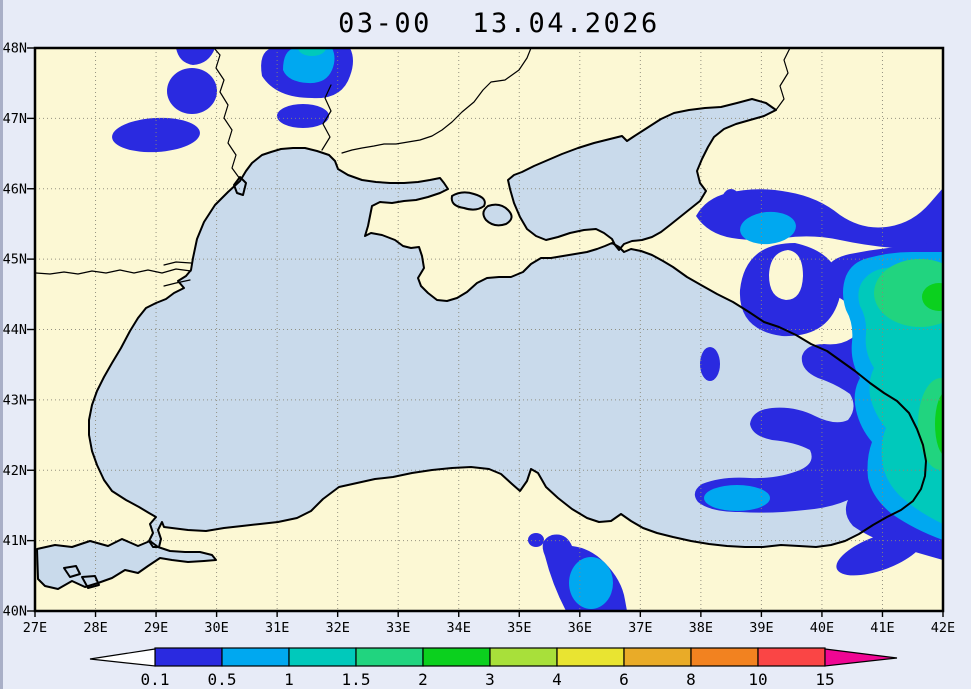  Describe the element at coordinates (757, 679) in the screenshot. I see `colorbar-tick-label: 10` at that location.